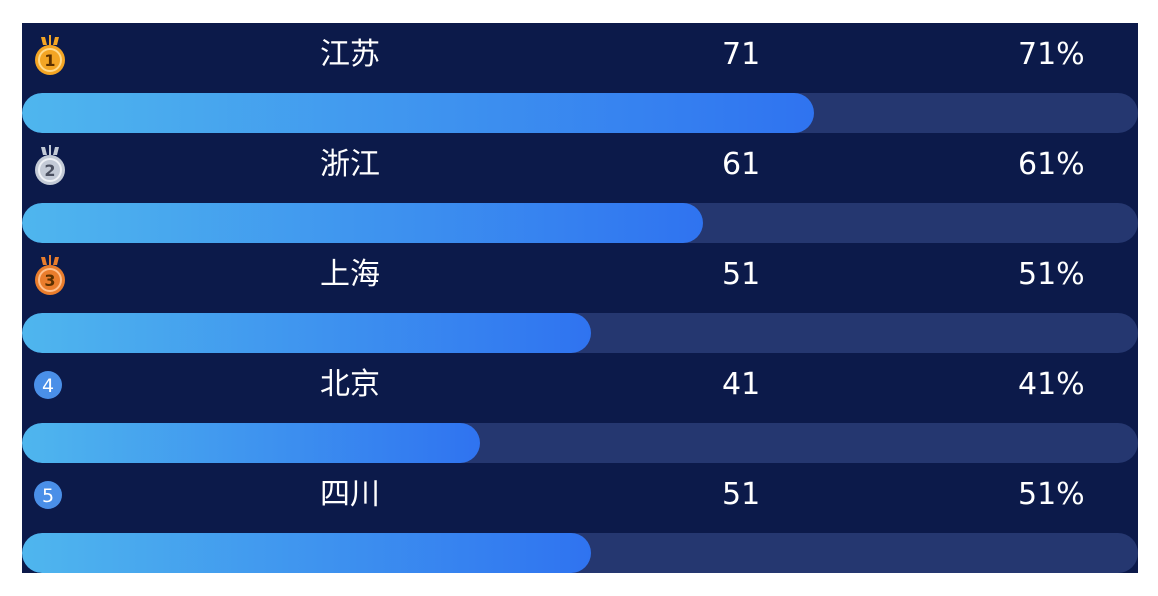 The height and width of the screenshot is (596, 1158). I want to click on percent-label: 61%, so click(1051, 164).